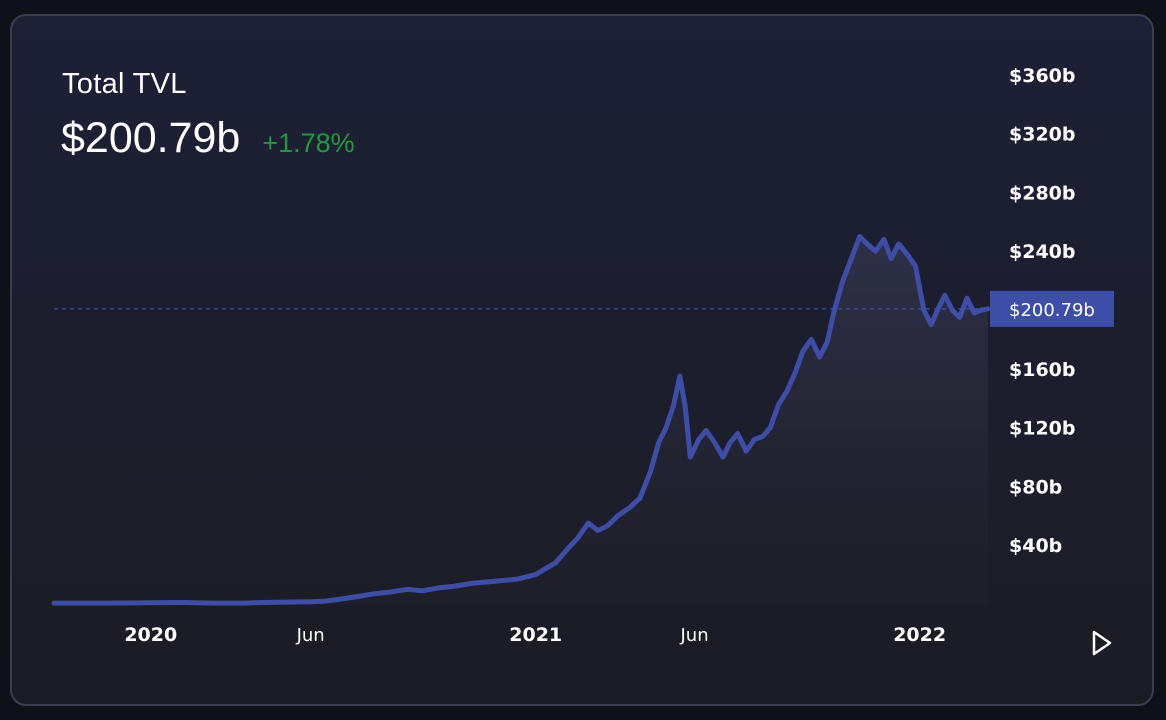 Image resolution: width=1166 pixels, height=720 pixels. Describe the element at coordinates (1042, 135) in the screenshot. I see `y-tick-label: $320b` at that location.